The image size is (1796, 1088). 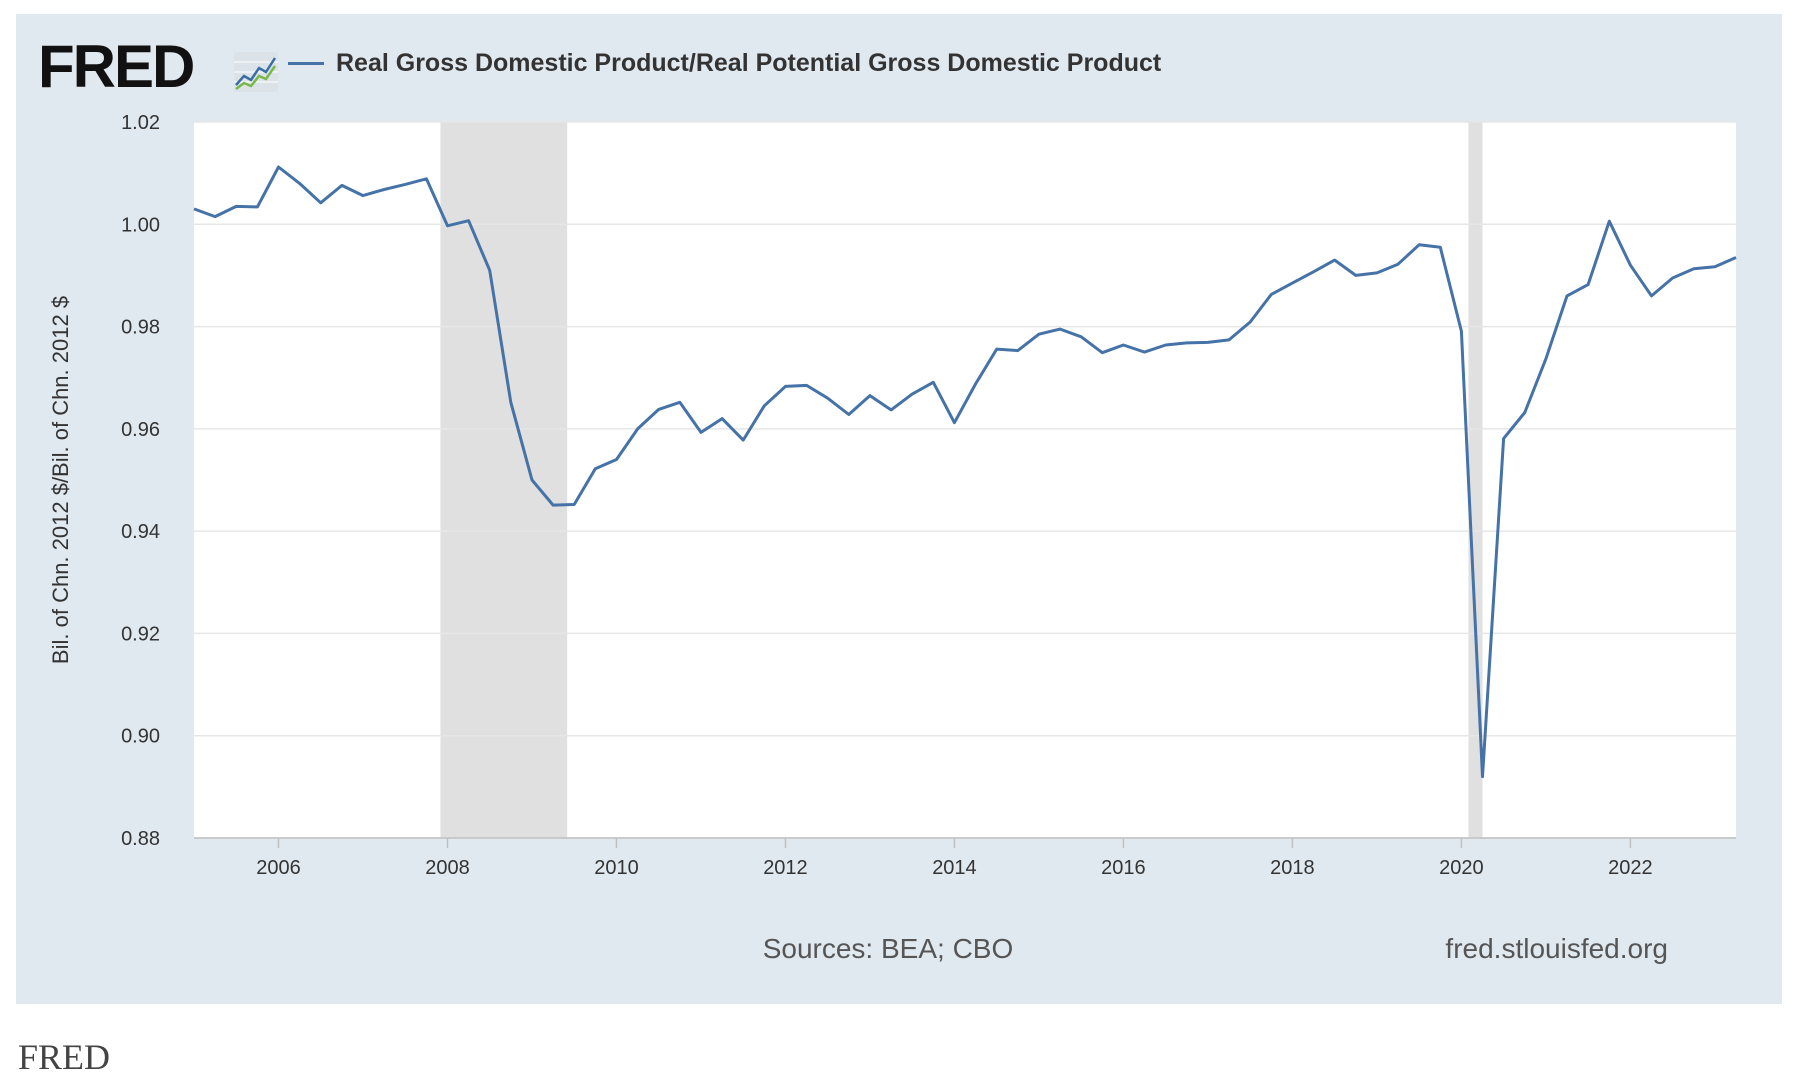 I want to click on y-tick-label: 0.92, so click(x=140, y=634).